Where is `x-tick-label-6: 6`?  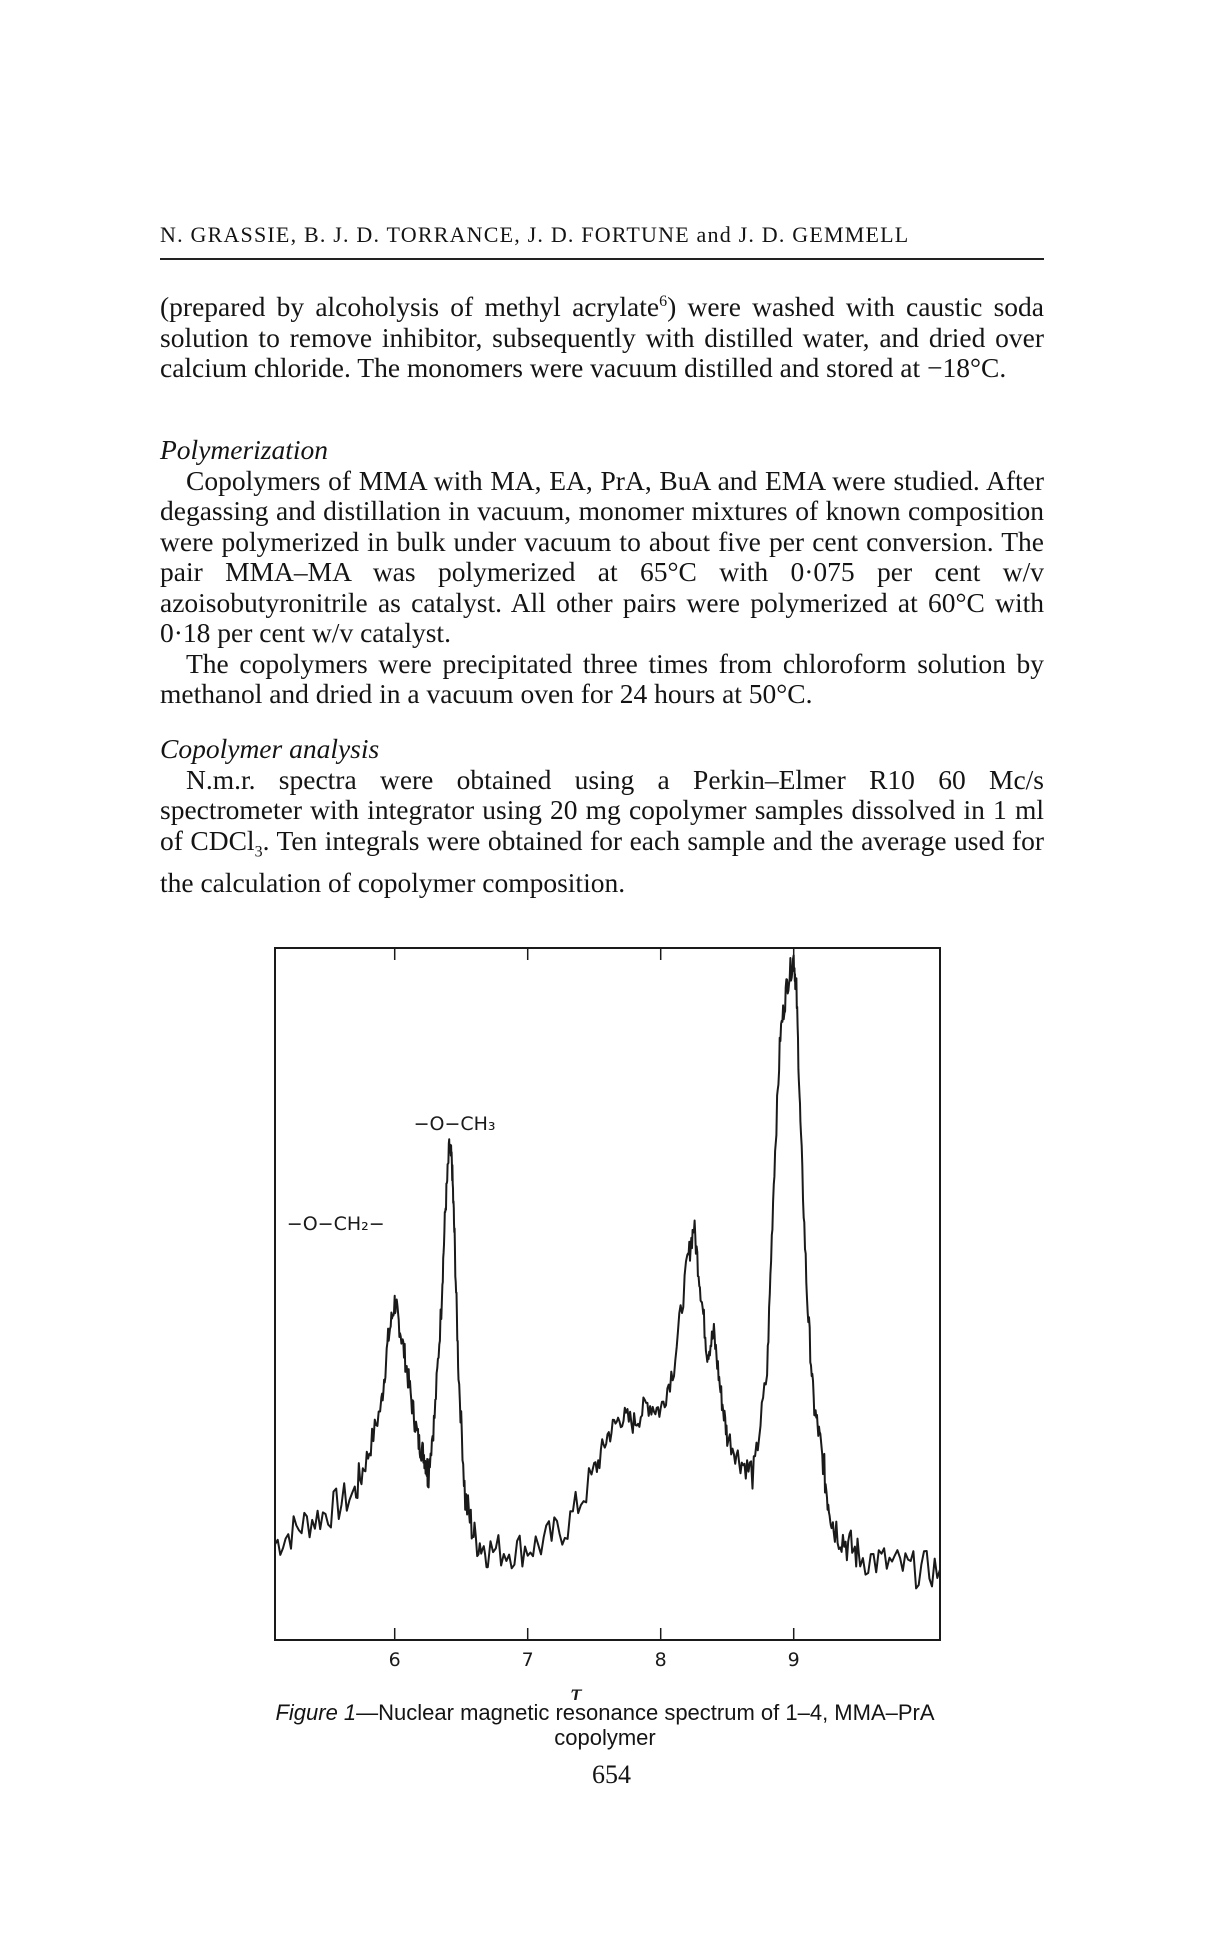
x-tick-label-6: 6 is located at coordinates (395, 1660).